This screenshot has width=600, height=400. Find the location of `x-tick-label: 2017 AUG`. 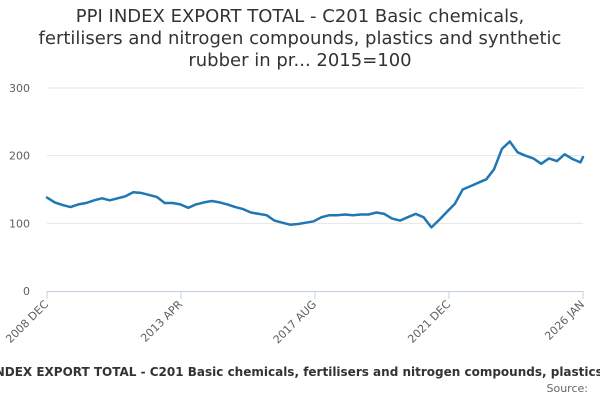

x-tick-label: 2017 AUG is located at coordinates (295, 322).